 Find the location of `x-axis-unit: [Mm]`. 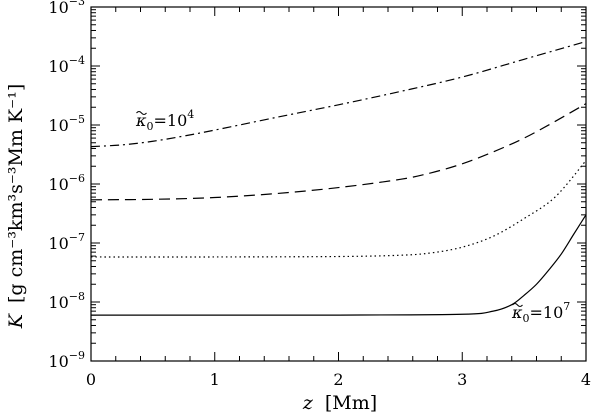

x-axis-unit: [Mm] is located at coordinates (351, 403).